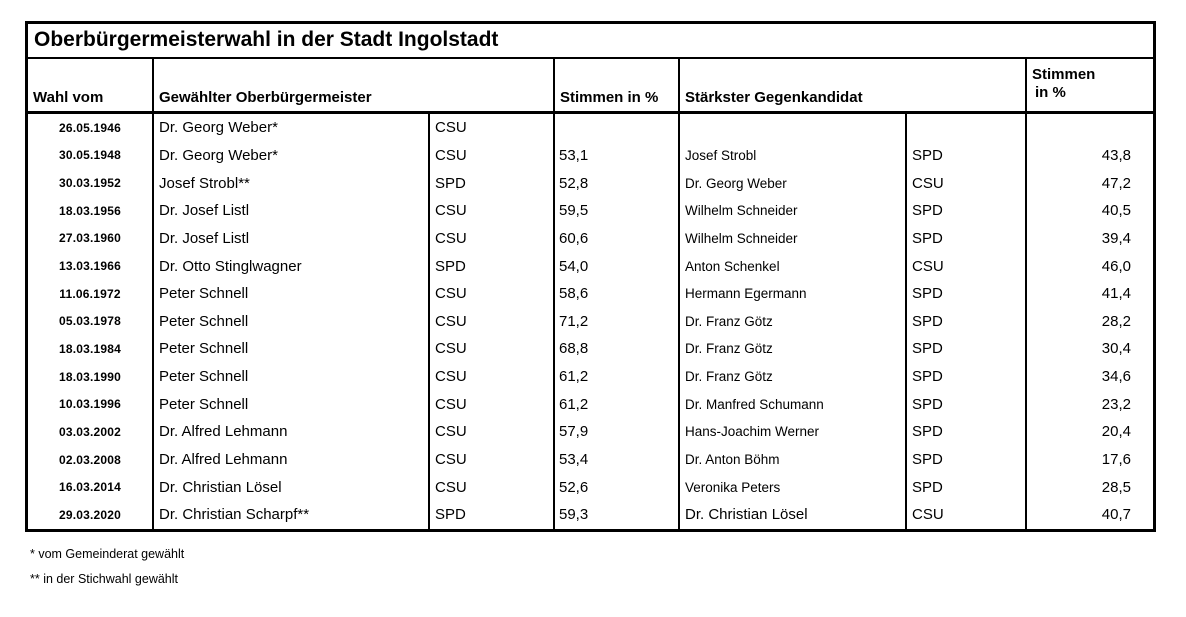 The image size is (1186, 617). I want to click on cell-opponent-name: Dr. Manfred Schumann, so click(791, 404).